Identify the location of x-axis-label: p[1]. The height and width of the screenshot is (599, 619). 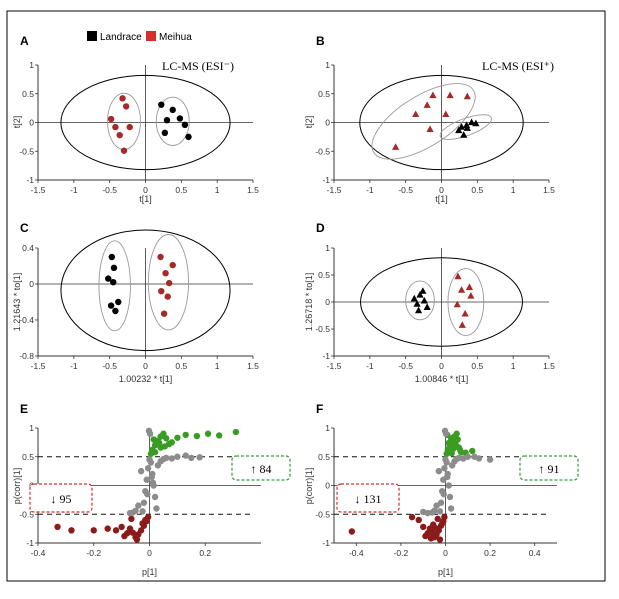
(149, 572).